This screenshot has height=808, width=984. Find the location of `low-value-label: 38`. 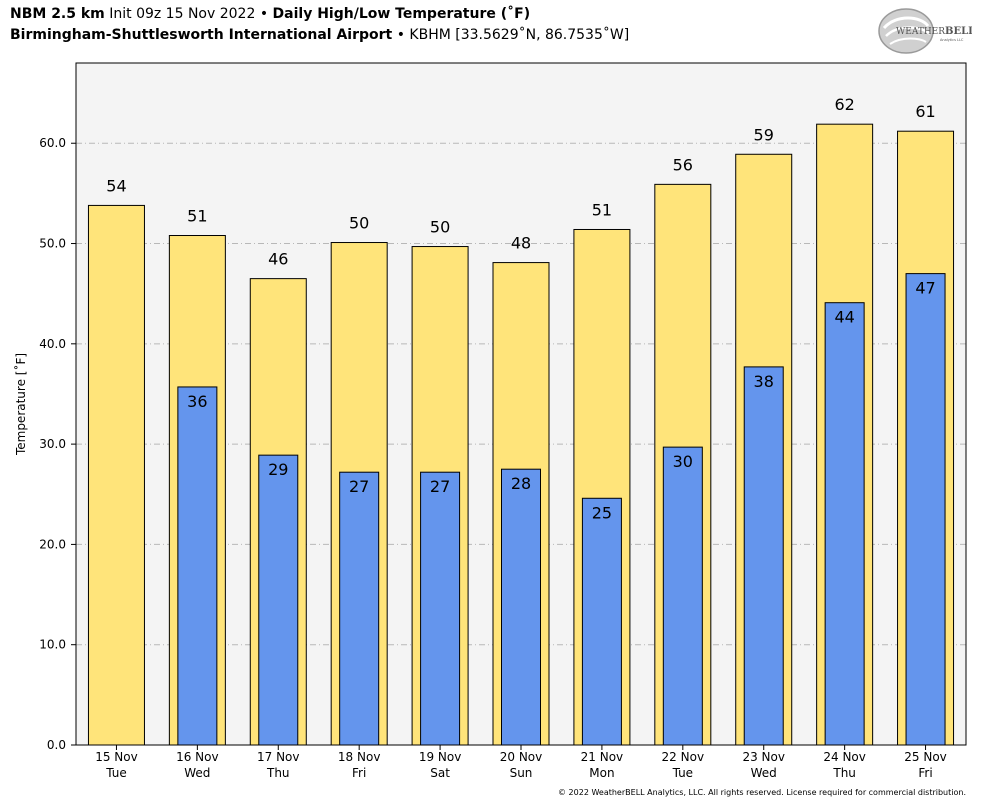

low-value-label: 38 is located at coordinates (764, 381).